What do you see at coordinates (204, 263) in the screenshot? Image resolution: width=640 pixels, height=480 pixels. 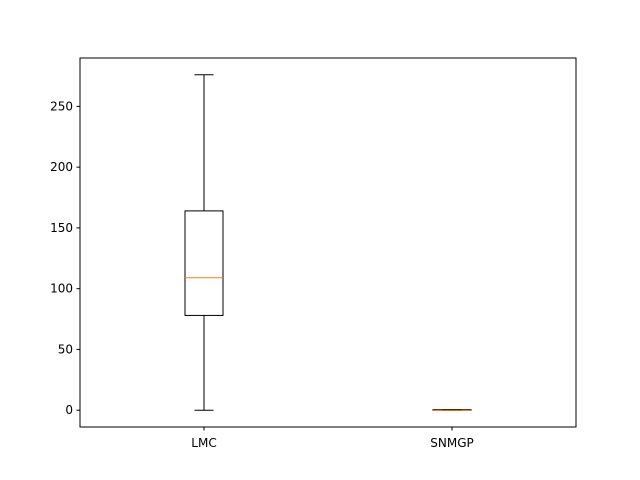 I see `box-lmc` at bounding box center [204, 263].